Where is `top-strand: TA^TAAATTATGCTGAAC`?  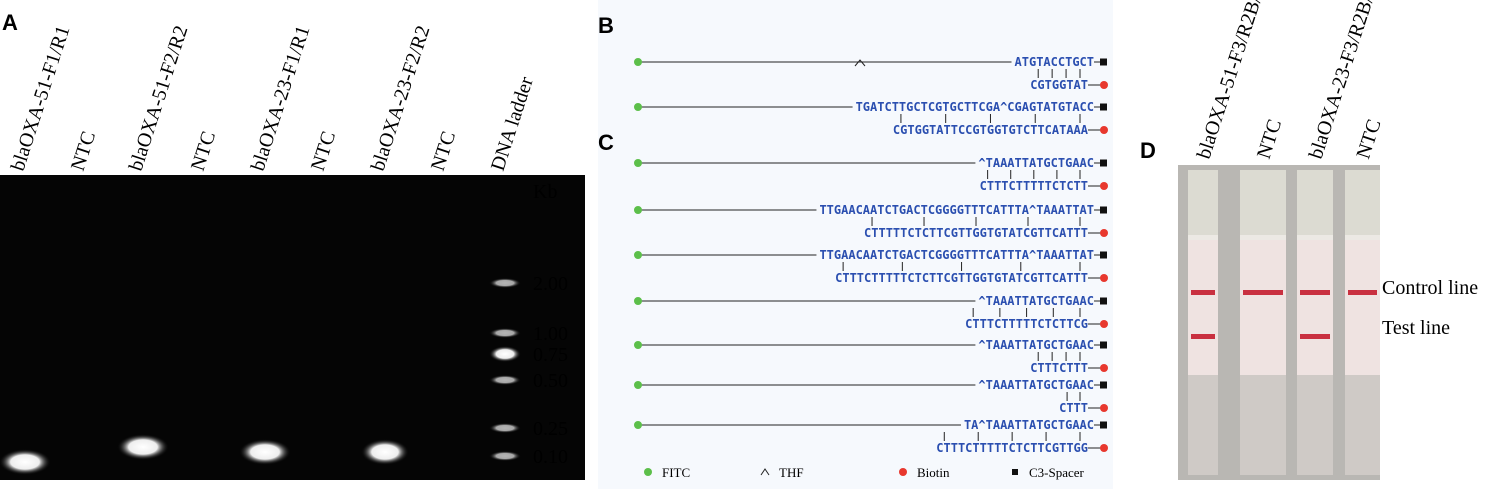
top-strand: TA^TAAATTATGCTGAAC is located at coordinates (1029, 425).